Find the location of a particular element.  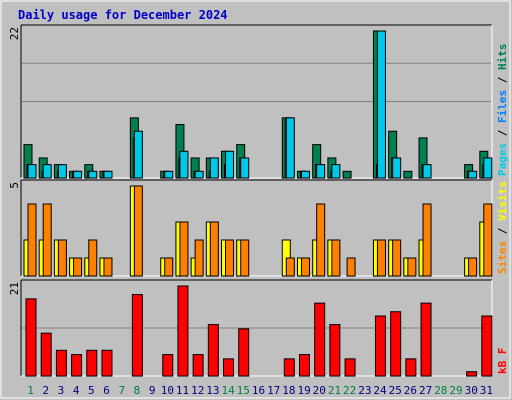

x-tick-label-day-24: 24 is located at coordinates (380, 390).